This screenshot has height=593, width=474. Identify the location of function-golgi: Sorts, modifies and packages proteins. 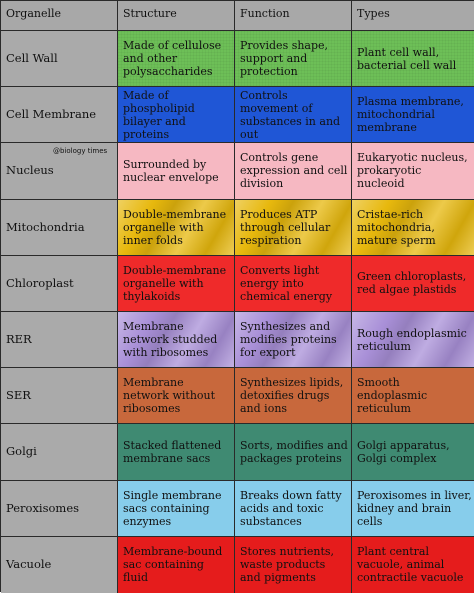
(293, 452).